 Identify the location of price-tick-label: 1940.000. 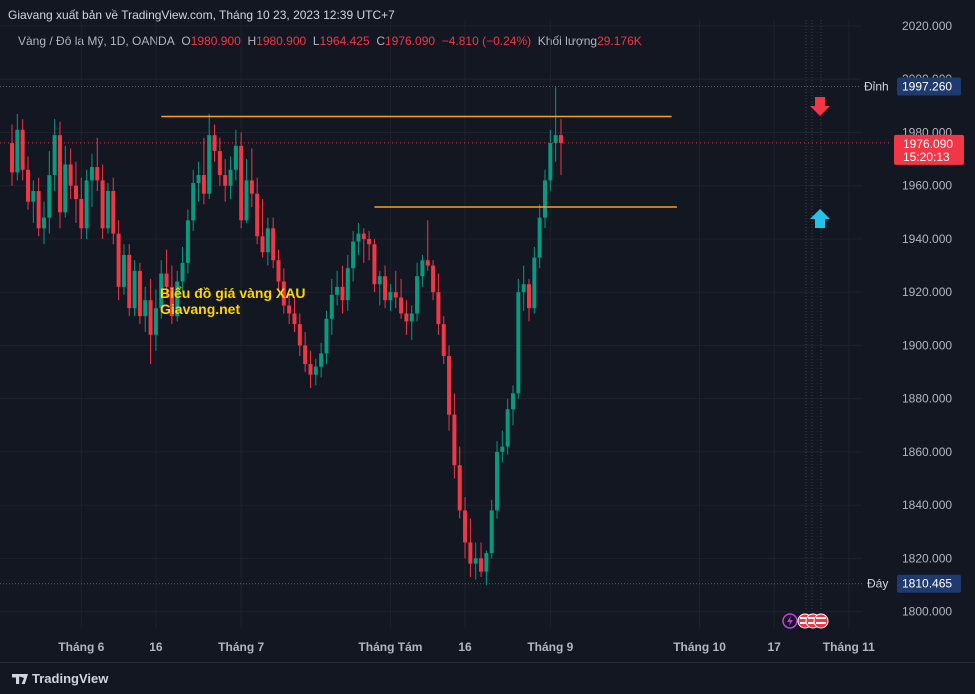
(927, 239).